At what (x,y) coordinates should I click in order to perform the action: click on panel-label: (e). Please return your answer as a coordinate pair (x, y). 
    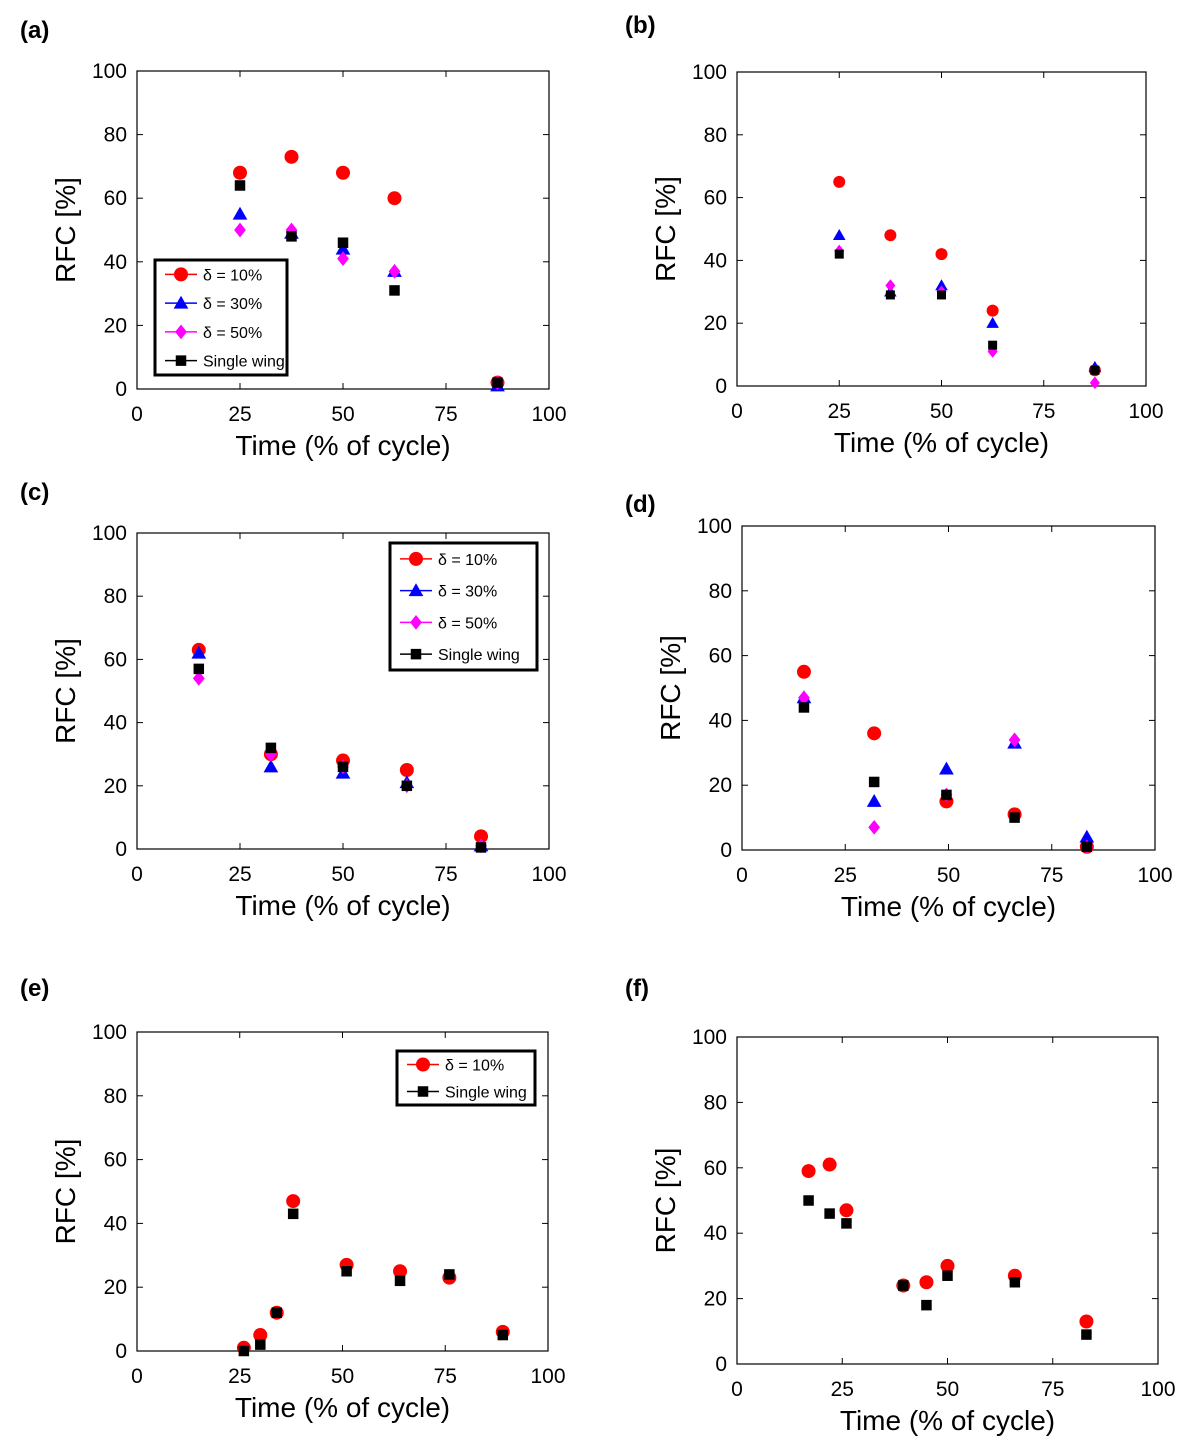
    Looking at the image, I should click on (34, 988).